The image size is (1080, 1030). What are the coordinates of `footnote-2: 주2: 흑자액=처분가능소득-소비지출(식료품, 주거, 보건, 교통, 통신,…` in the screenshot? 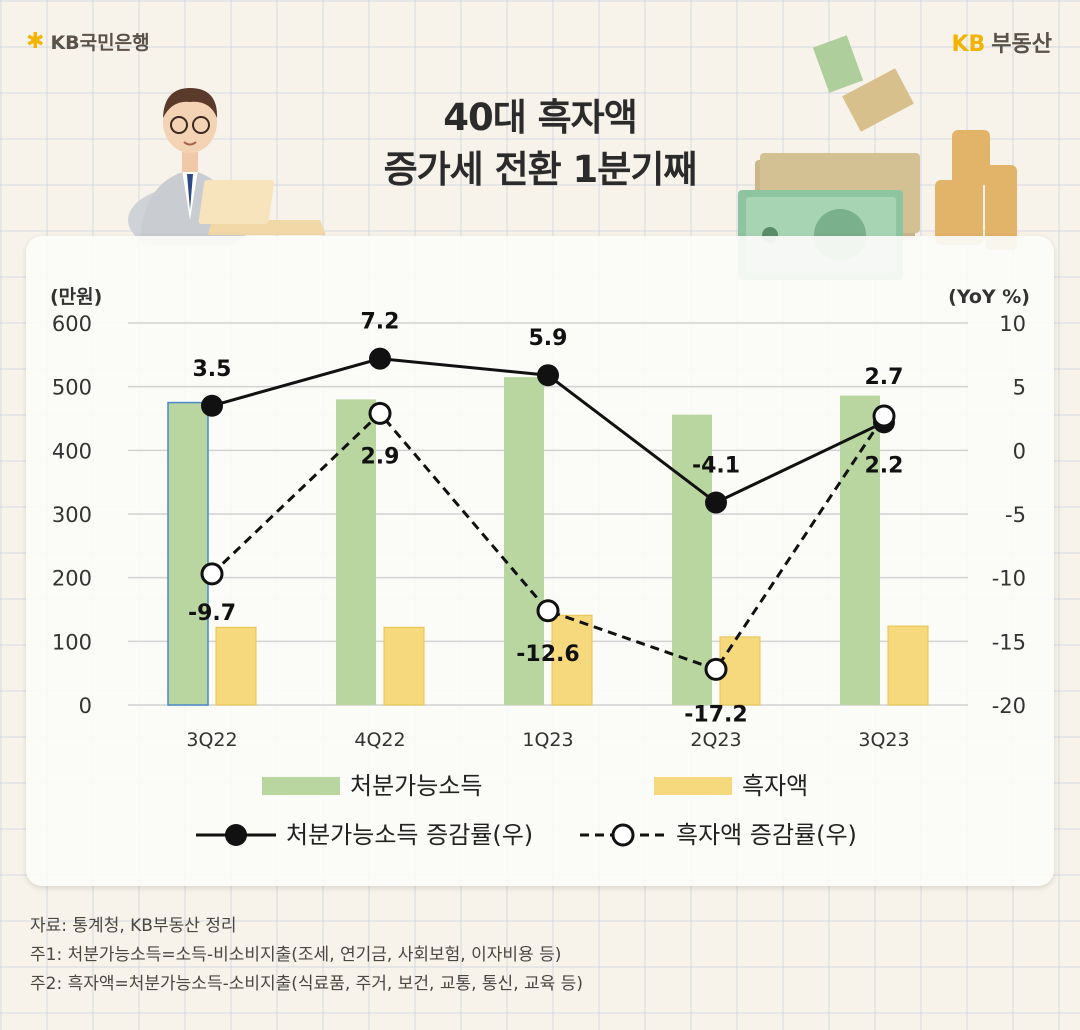 It's located at (306, 984).